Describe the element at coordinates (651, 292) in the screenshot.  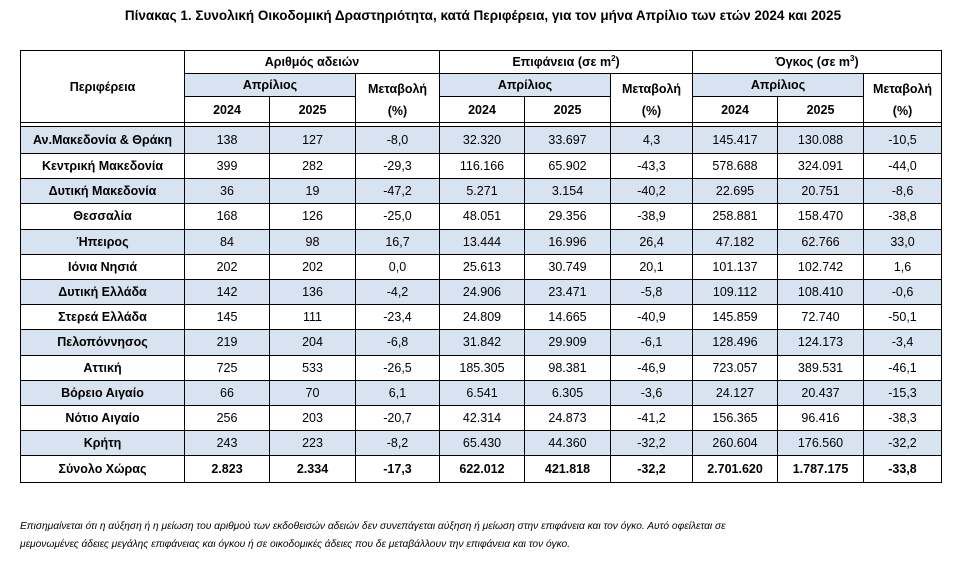
I see `cell-area-change: -5,8` at that location.